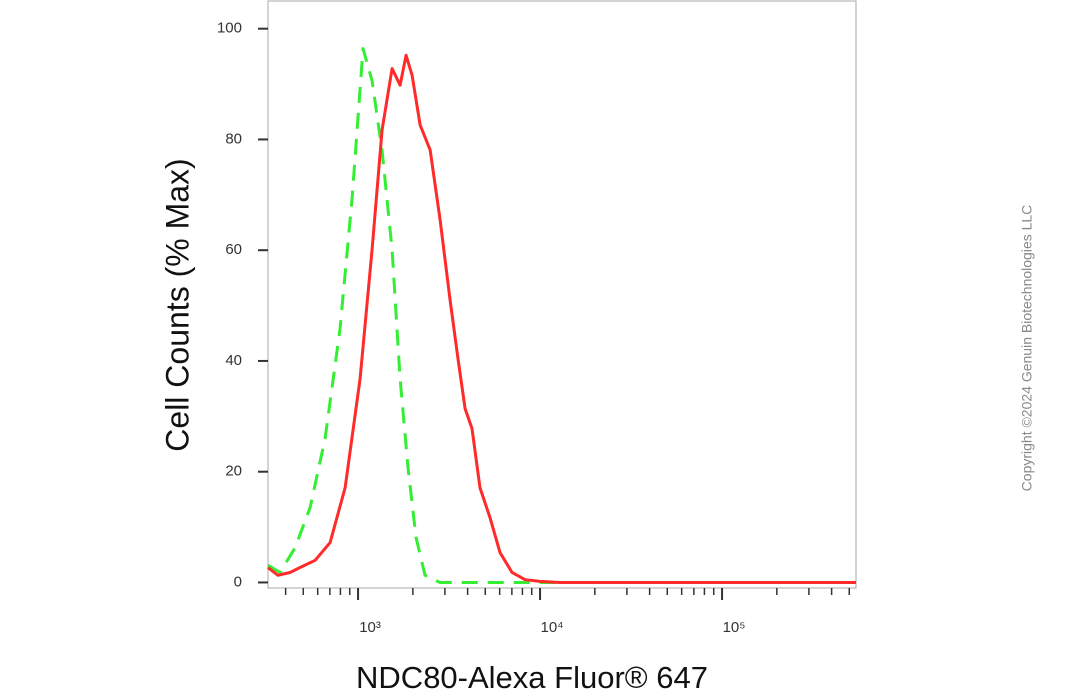 The height and width of the screenshot is (700, 1083). Describe the element at coordinates (532, 677) in the screenshot. I see `x-axis-label: NDC80-Alexa Fluor® 647` at that location.